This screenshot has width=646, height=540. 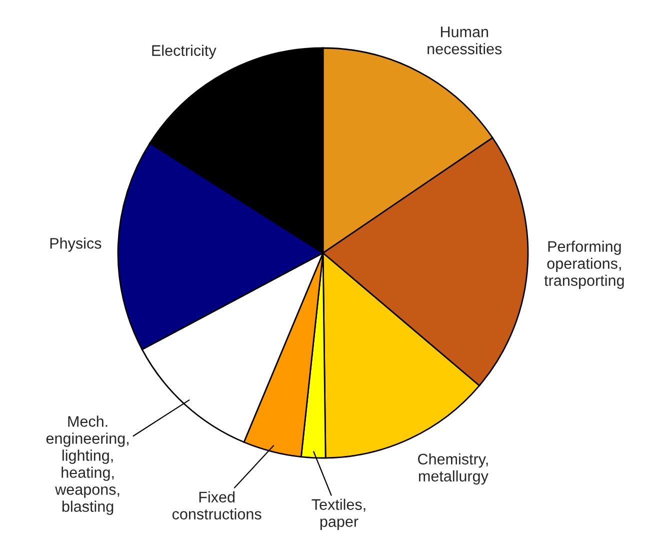 I want to click on slice-label: Human necessities, so click(x=465, y=40).